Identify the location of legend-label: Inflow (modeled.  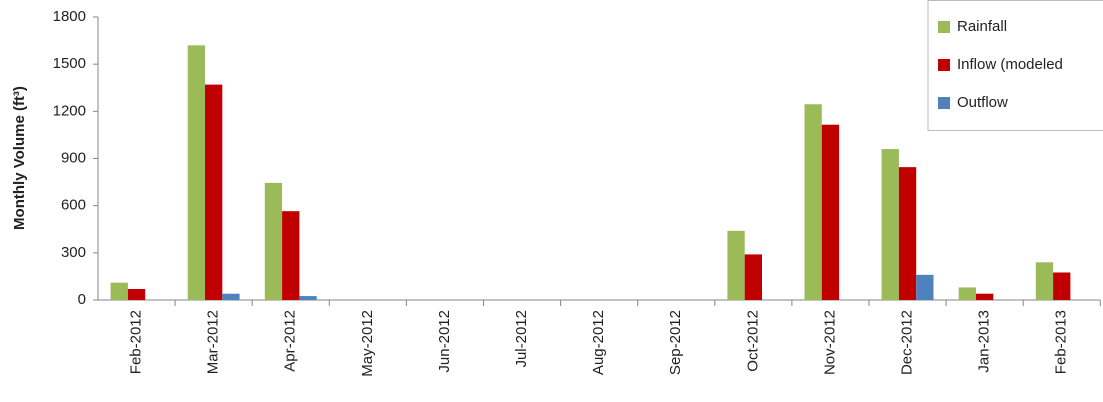
(1010, 64).